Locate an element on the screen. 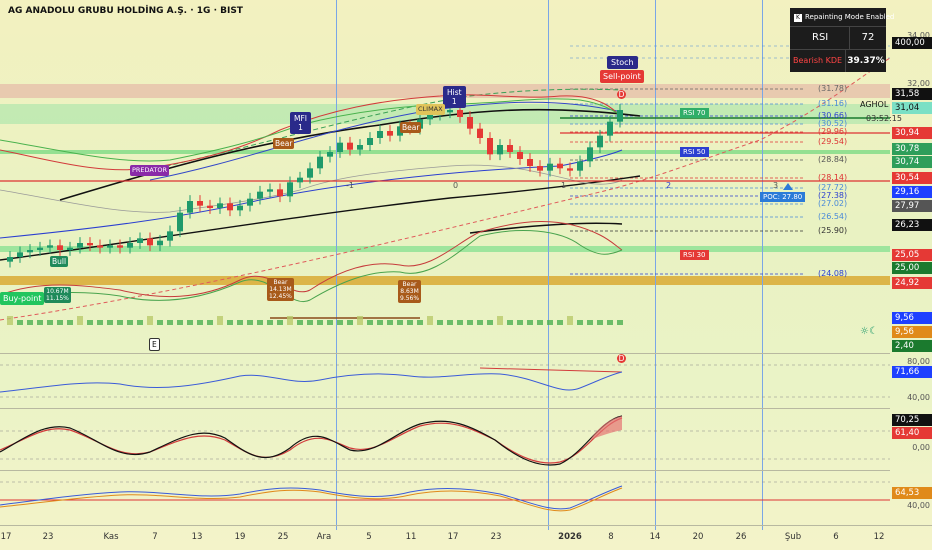  price-label: 64,53 is located at coordinates (912, 493).